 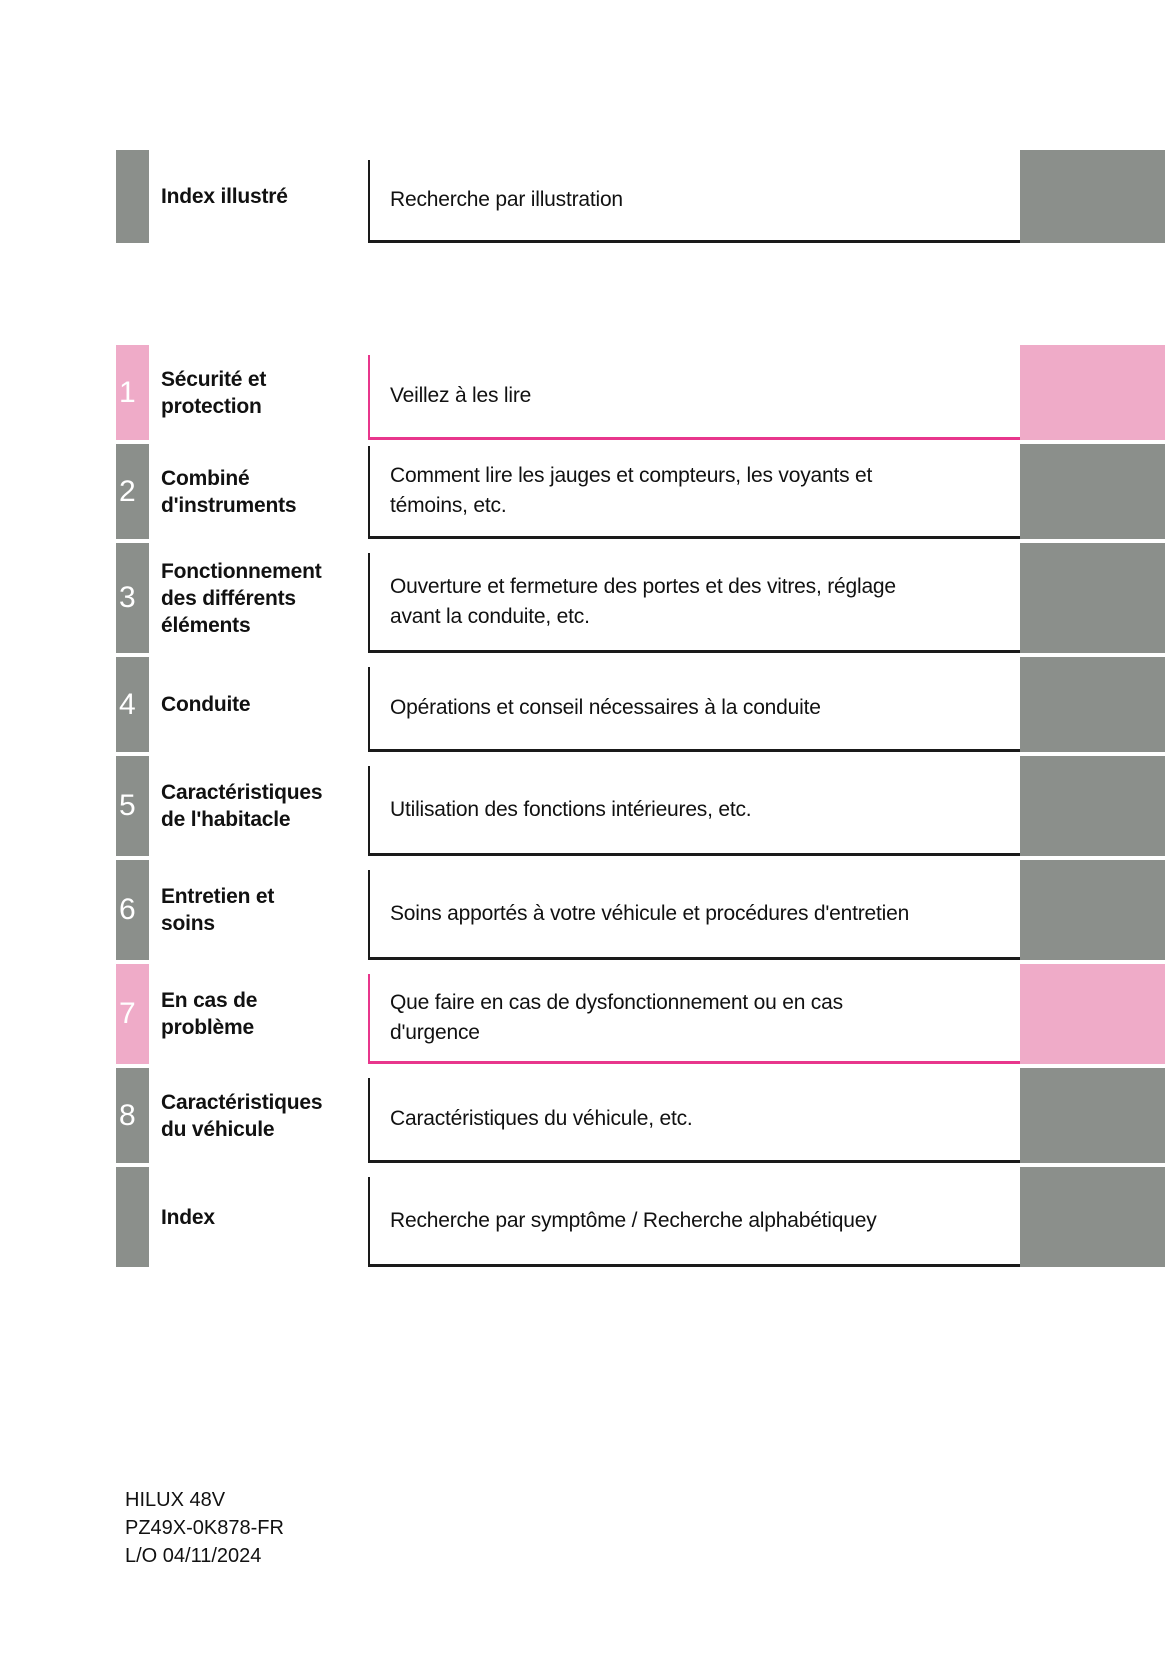 I want to click on chapter-number-tab: 2, so click(x=132, y=491).